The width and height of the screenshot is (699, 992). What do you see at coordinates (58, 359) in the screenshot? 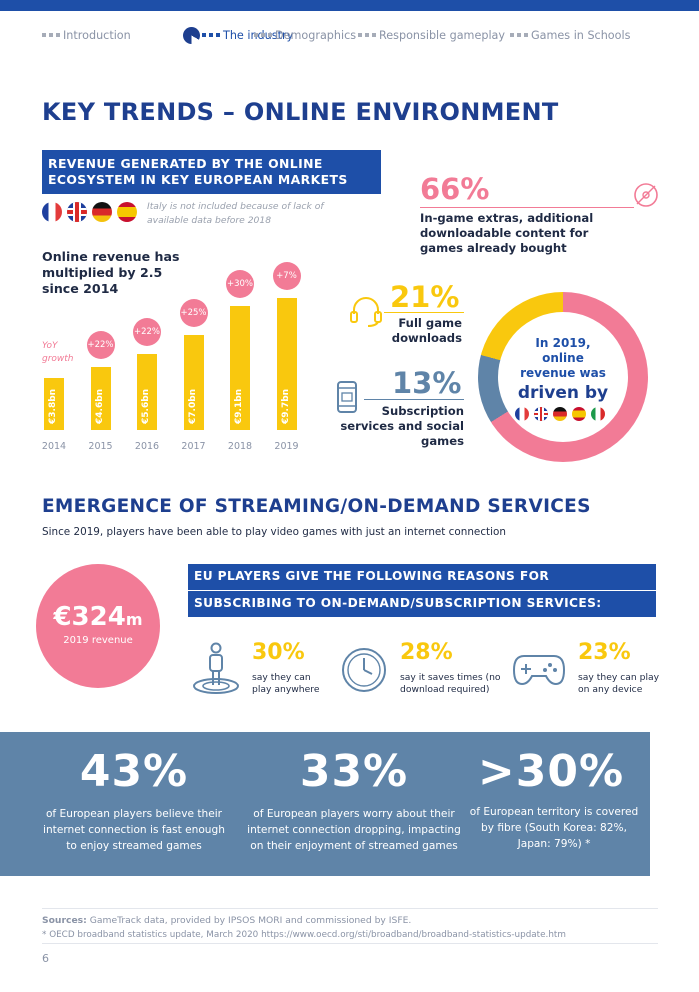
I see `yoy-line2: growth` at bounding box center [58, 359].